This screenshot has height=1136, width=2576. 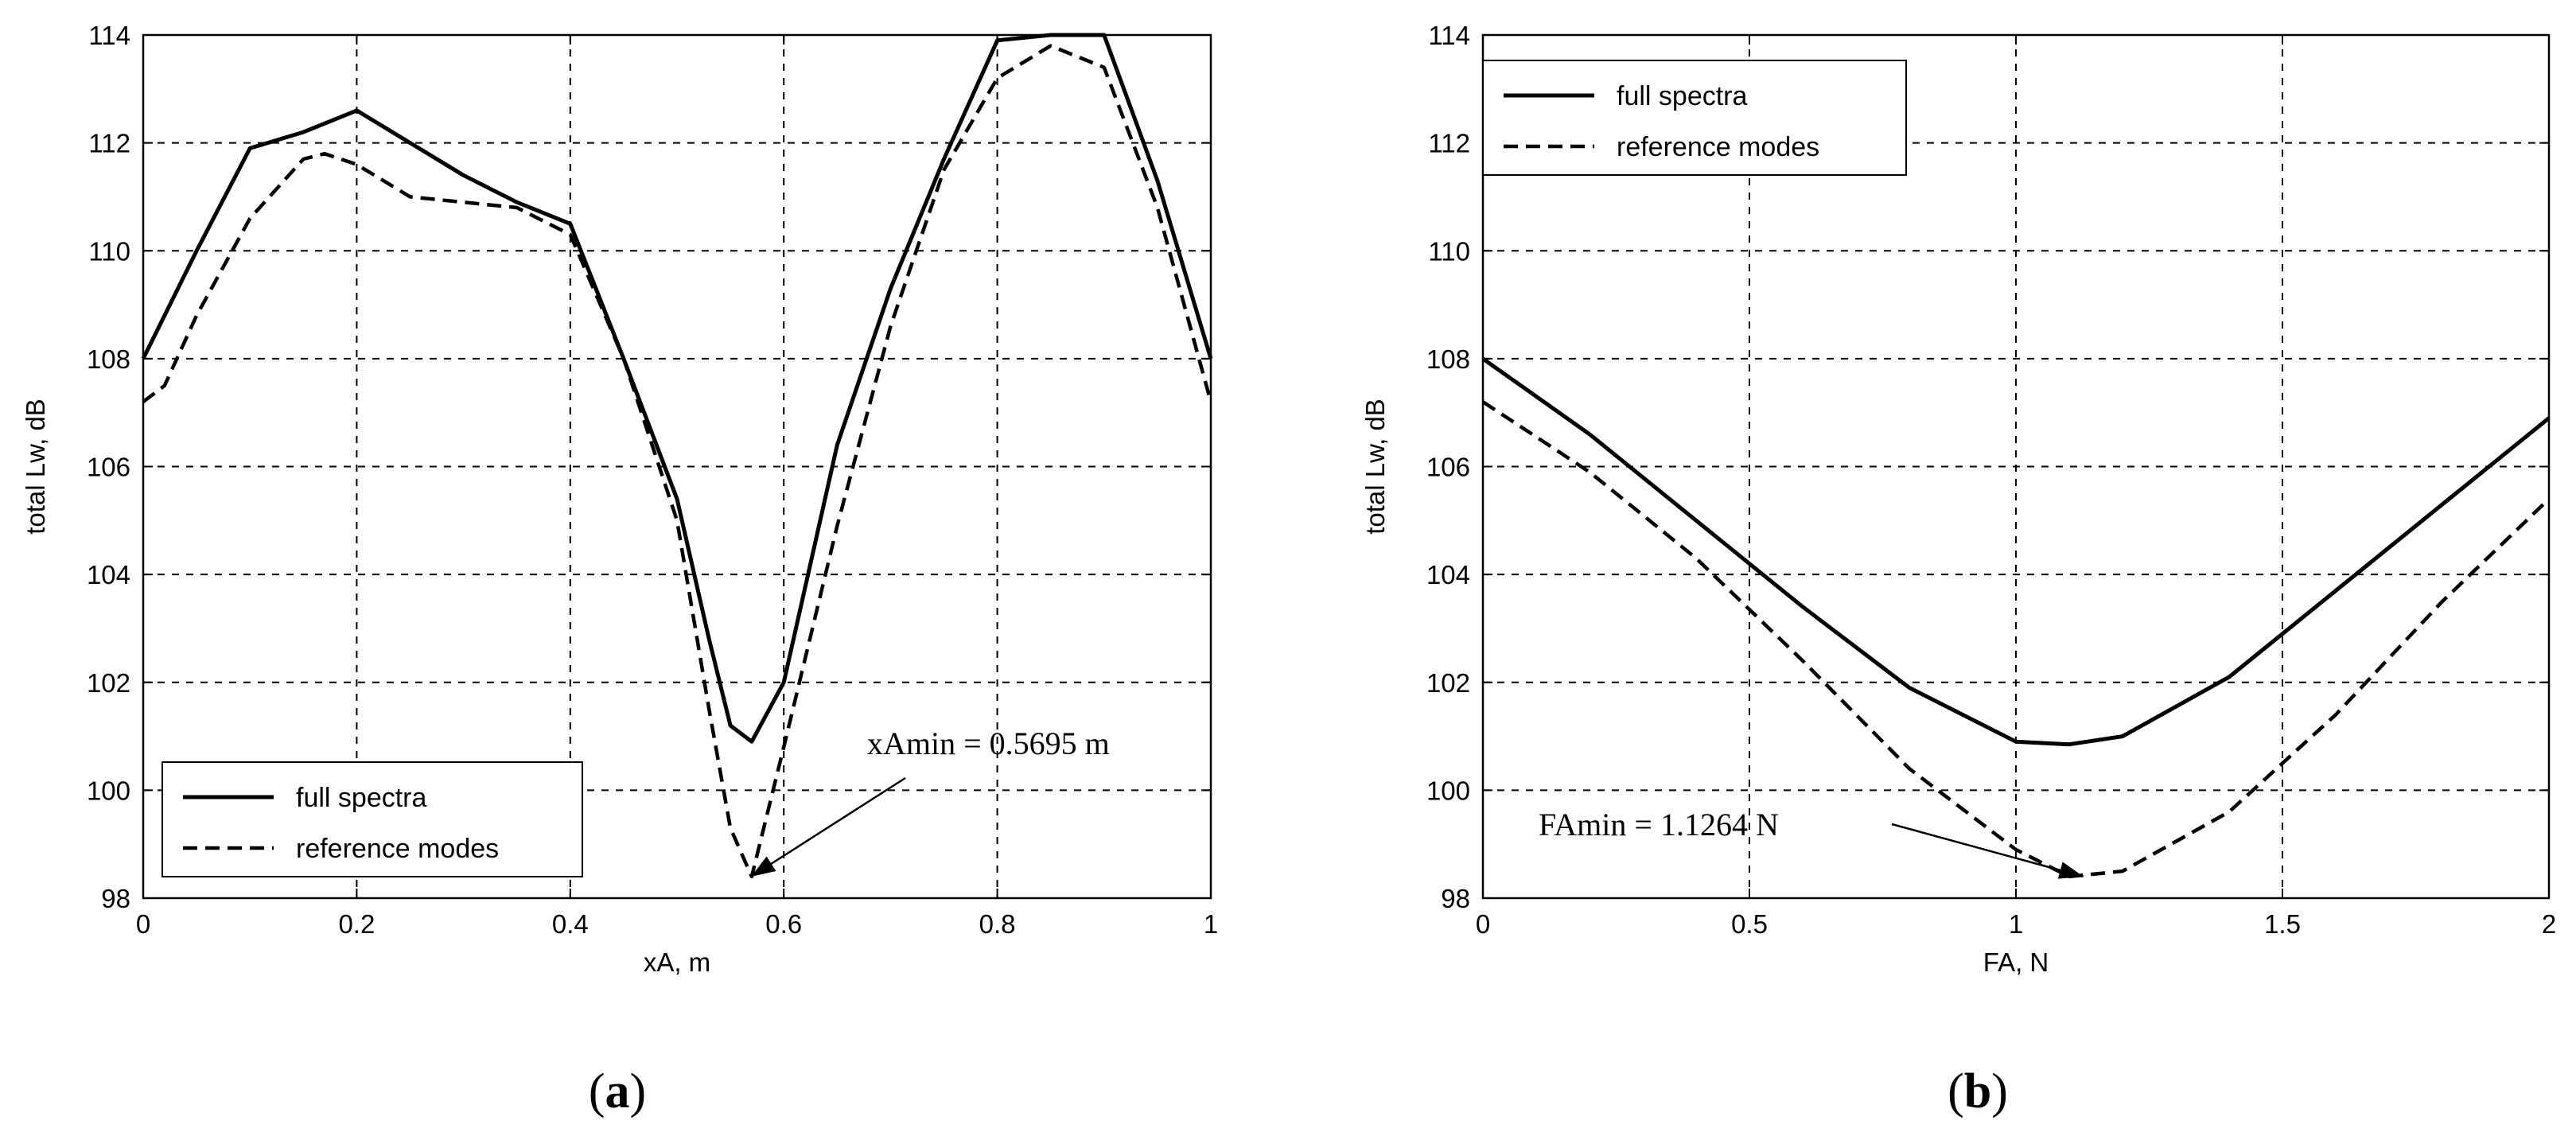 What do you see at coordinates (109, 790) in the screenshot?
I see `chart-a-ytick-label: 100` at bounding box center [109, 790].